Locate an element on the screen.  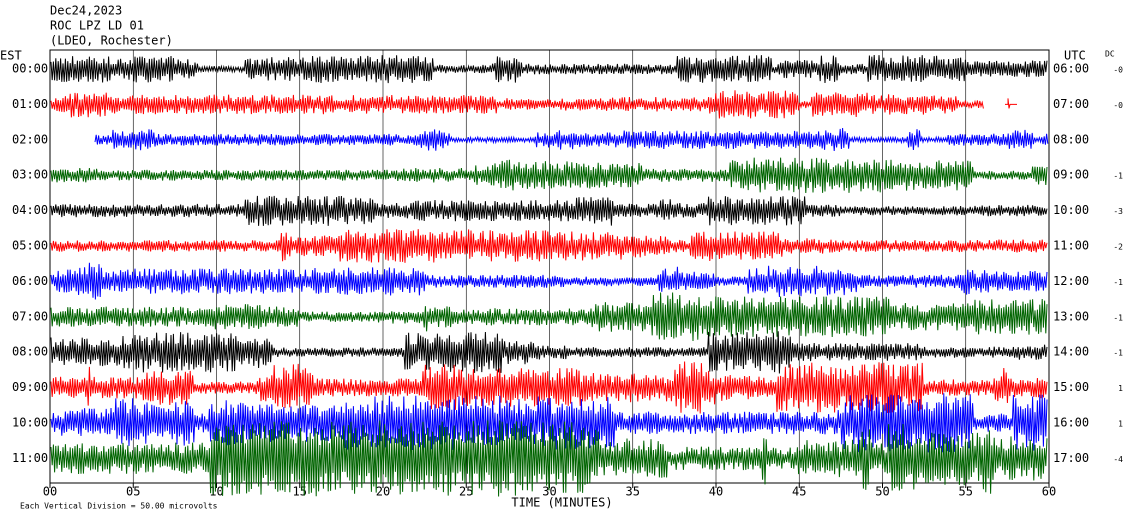
utc-time: 17:00 is located at coordinates (1071, 458).